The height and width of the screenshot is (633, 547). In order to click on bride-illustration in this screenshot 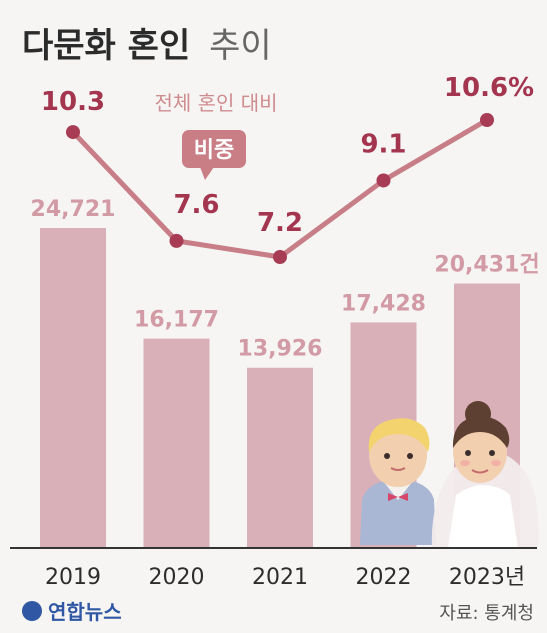, I will do `click(485, 474)`.